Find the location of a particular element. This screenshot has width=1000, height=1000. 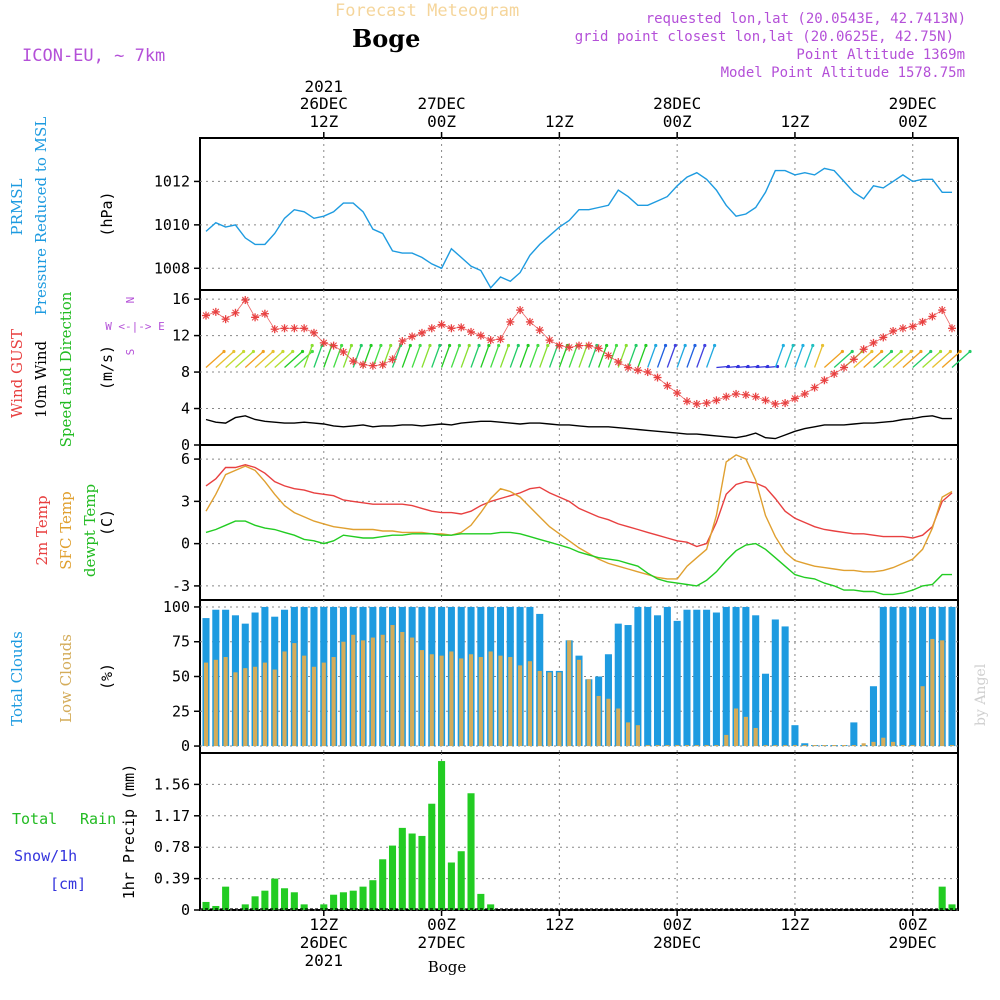

y-tick-label: 0.39 is located at coordinates (172, 879).